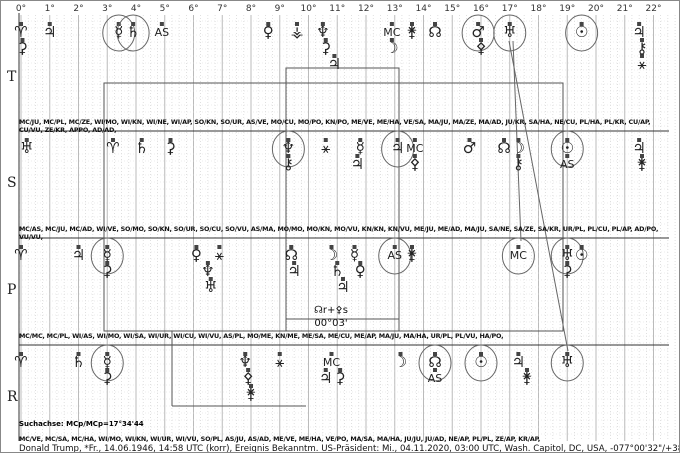 The height and width of the screenshot is (453, 680). Describe the element at coordinates (653, 9) in the screenshot. I see `degree-label: 22°` at that location.